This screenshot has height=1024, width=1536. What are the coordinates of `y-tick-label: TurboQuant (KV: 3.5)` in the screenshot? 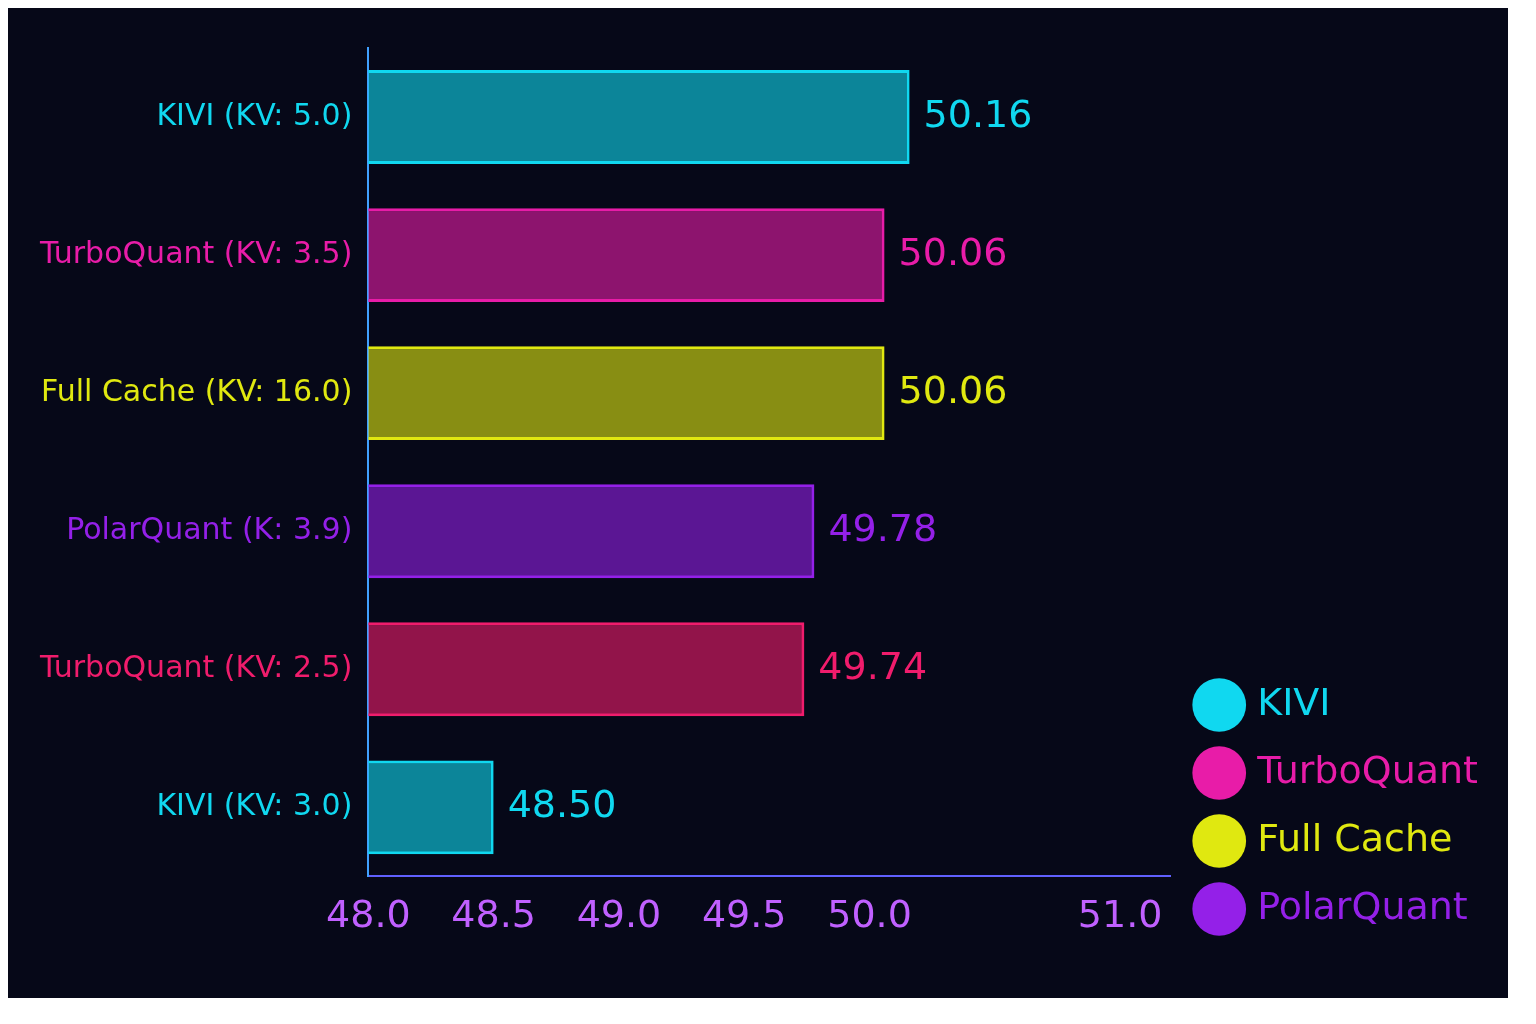 It's located at (195, 252).